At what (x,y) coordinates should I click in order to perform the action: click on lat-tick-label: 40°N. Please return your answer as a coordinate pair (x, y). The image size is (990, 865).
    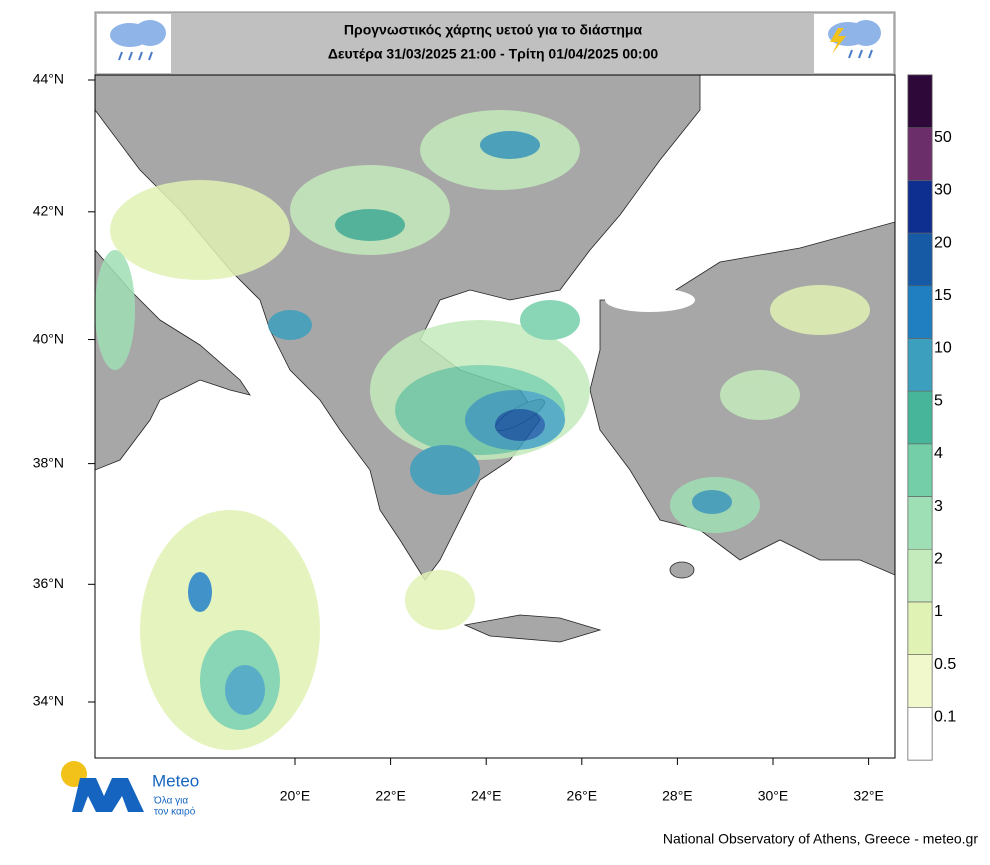
    Looking at the image, I should click on (48, 338).